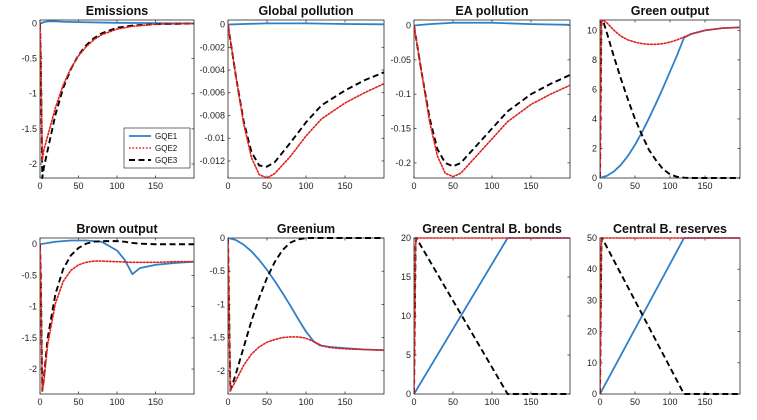 The image size is (757, 420). I want to click on panel-title: Greenium, so click(306, 229).